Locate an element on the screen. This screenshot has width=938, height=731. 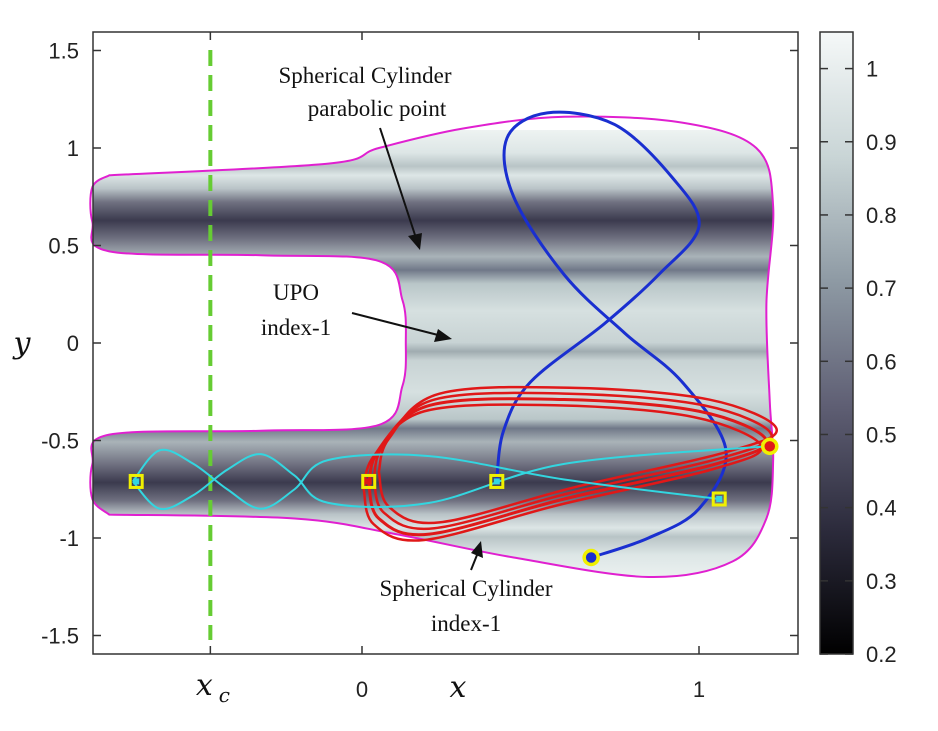
colorbar-tick-label: 0.6 is located at coordinates (881, 361).